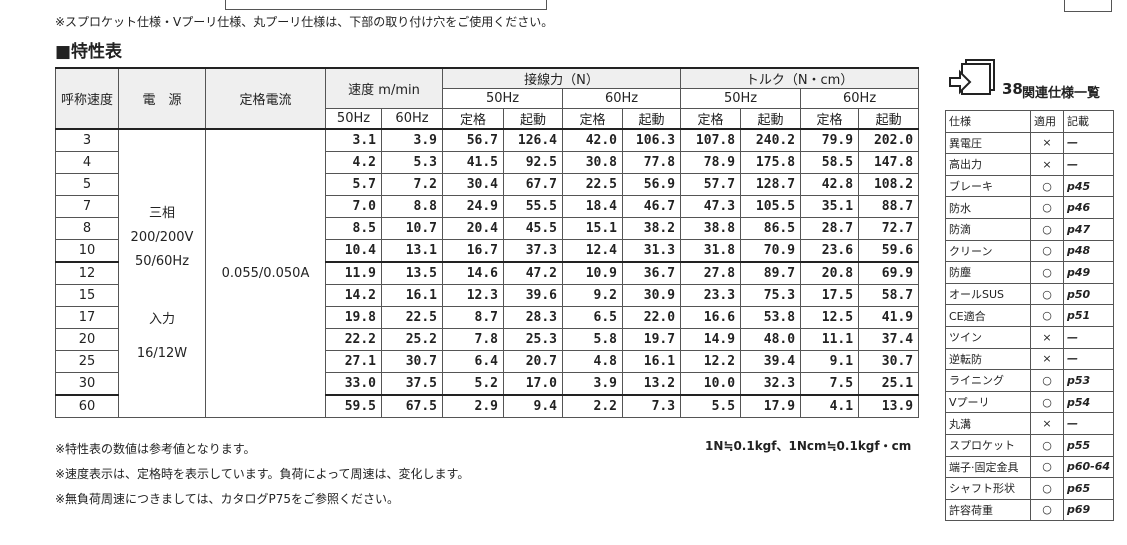 This screenshot has width=1127, height=545. I want to click on value-cell: 25.2, so click(412, 339).